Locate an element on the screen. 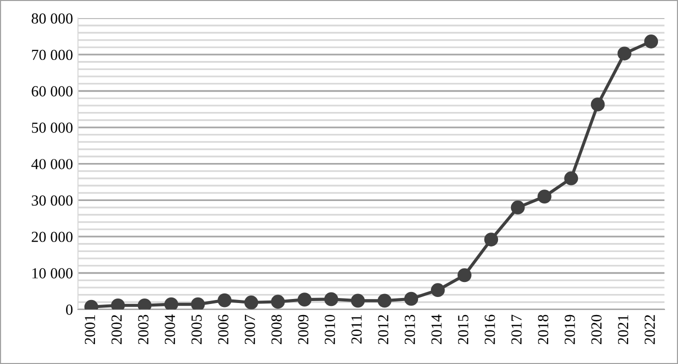  x-tick-label: 2008 is located at coordinates (276, 329).